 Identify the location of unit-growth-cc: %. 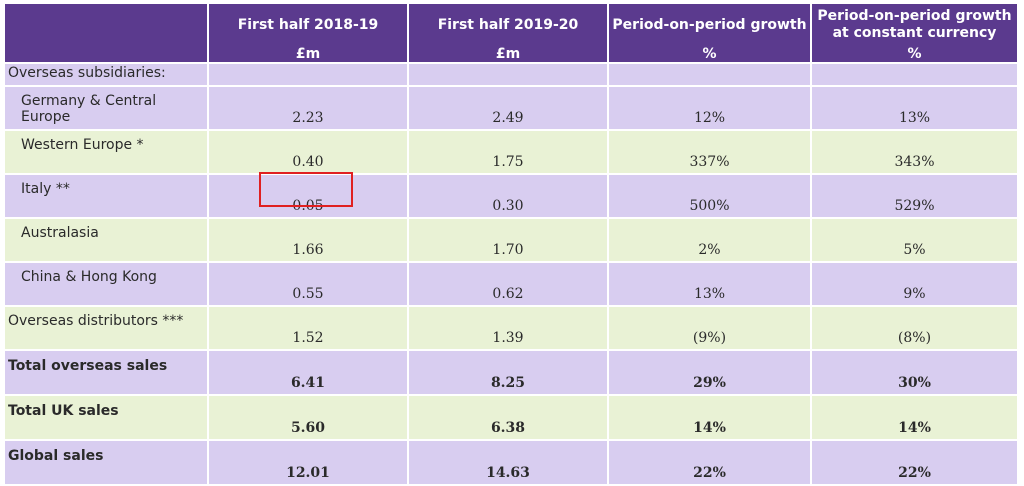
(914, 54).